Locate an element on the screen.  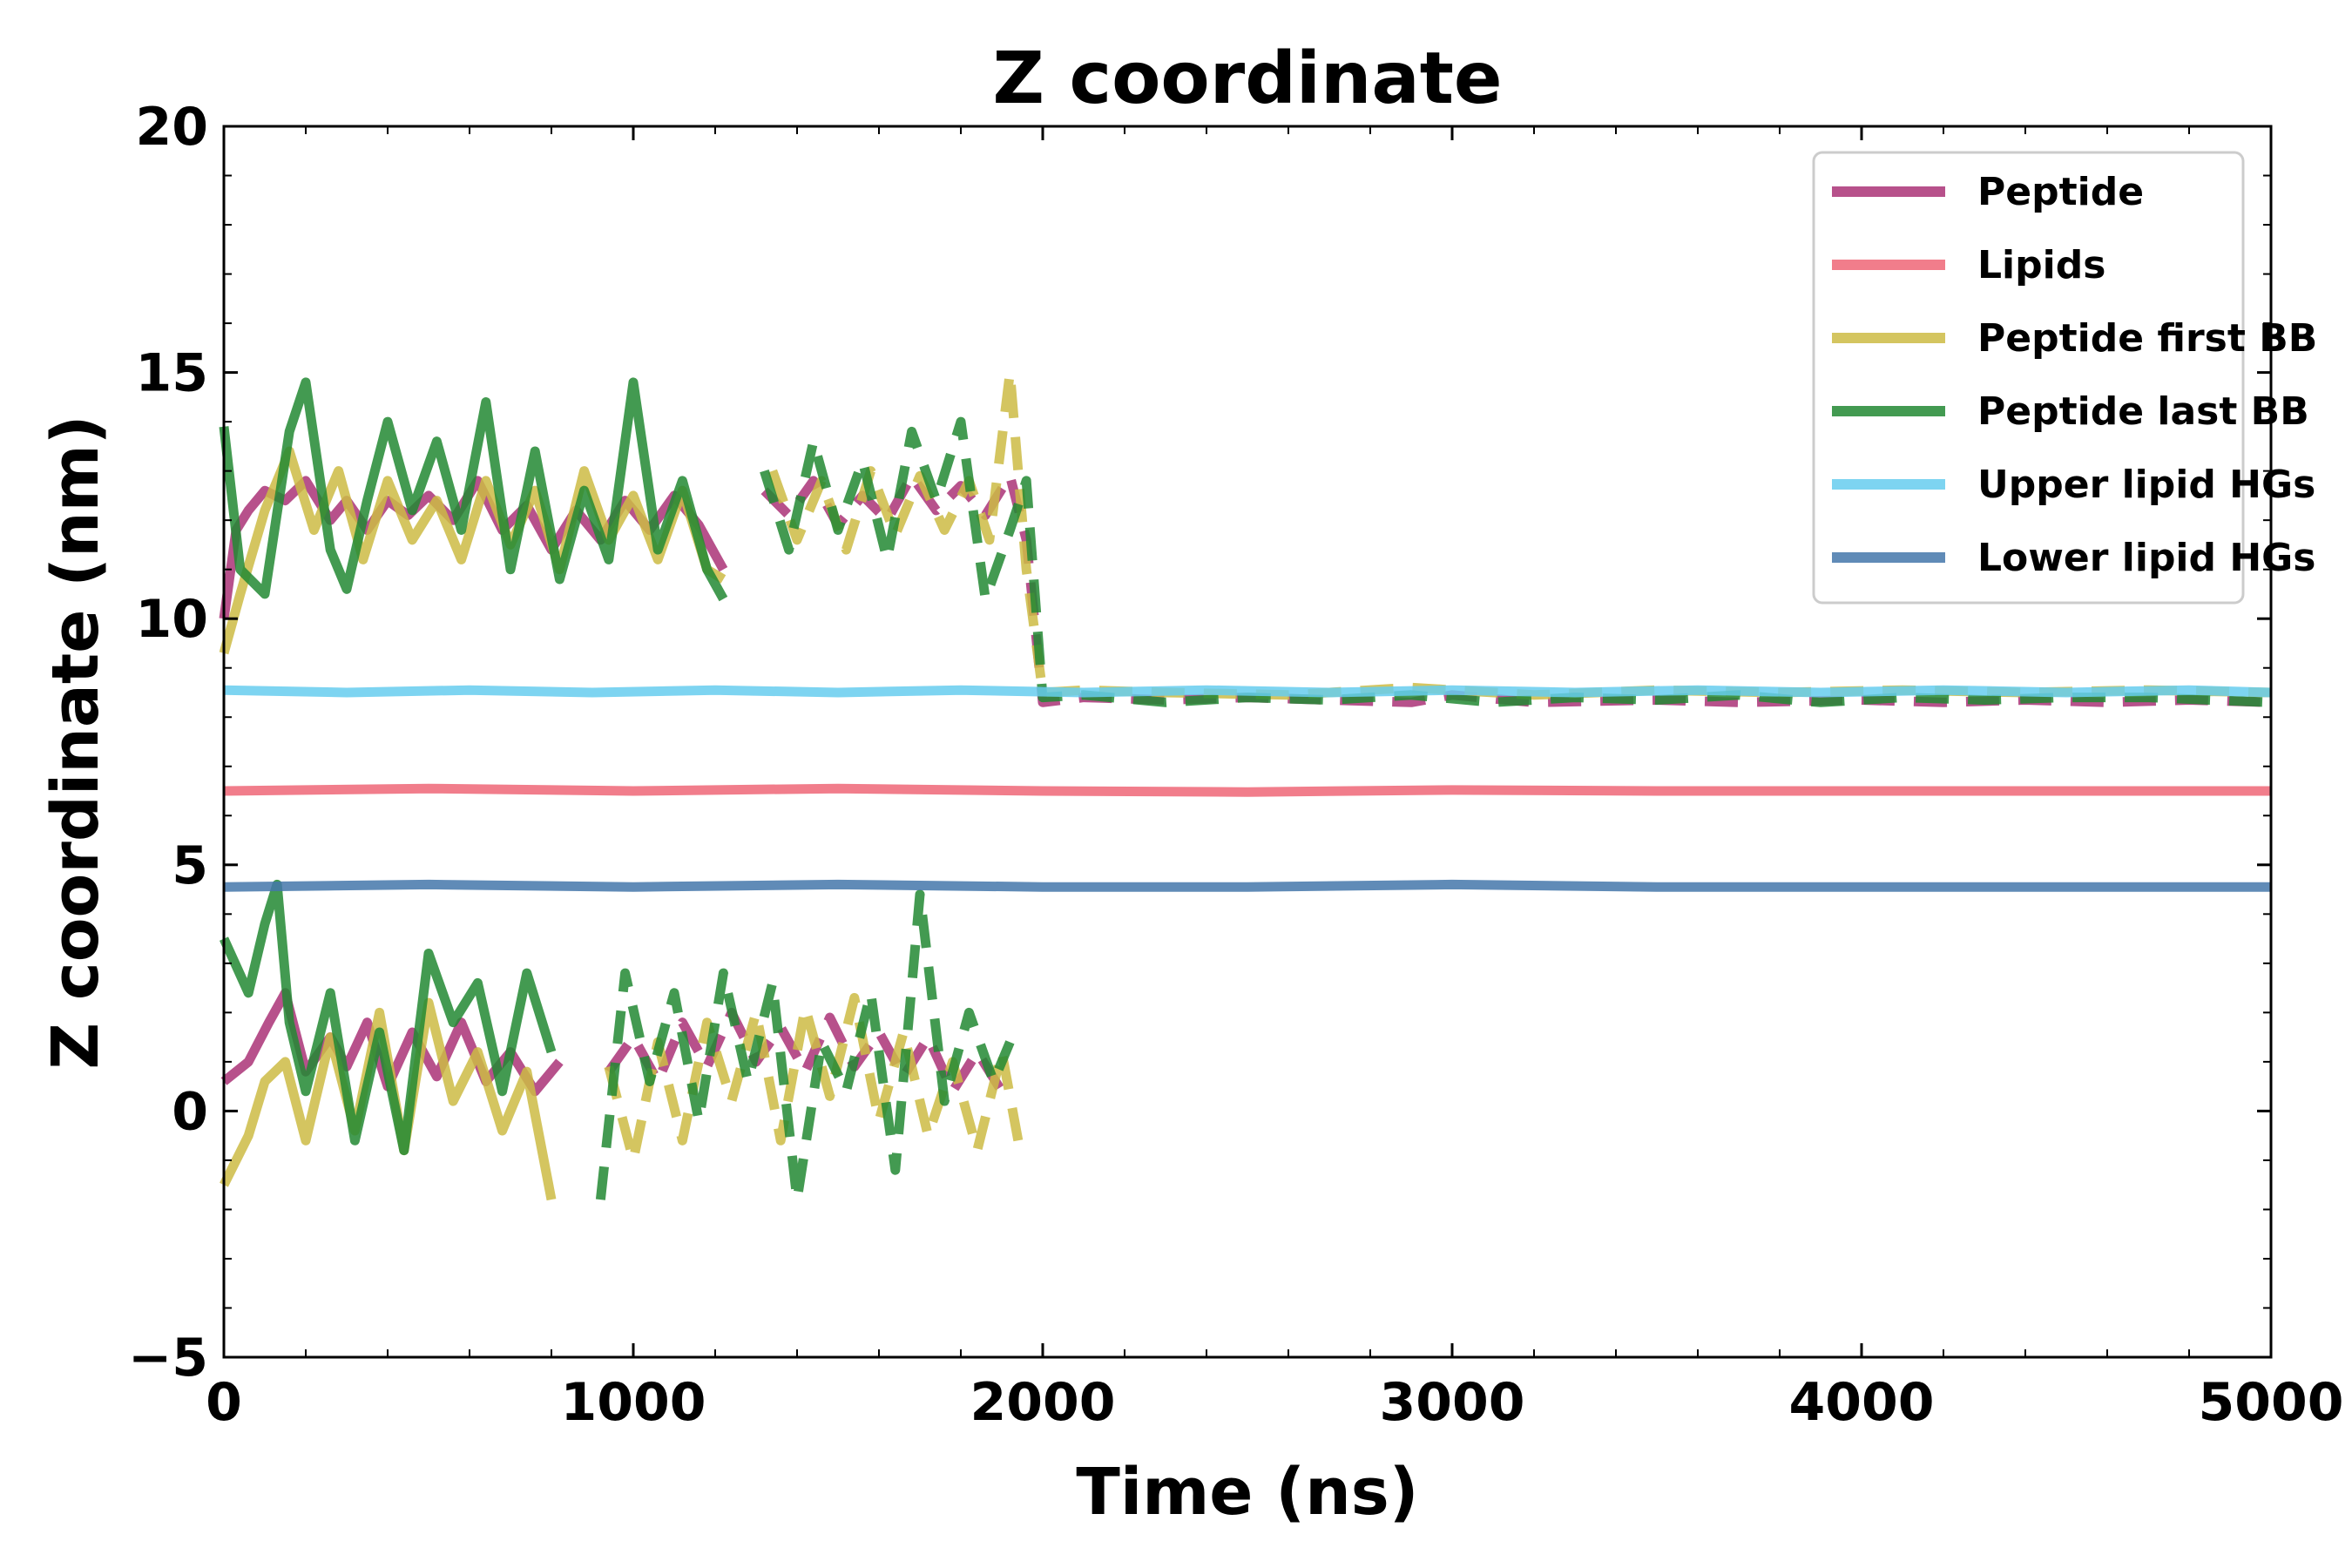
legend-label-peptide: Peptide is located at coordinates (2060, 192).